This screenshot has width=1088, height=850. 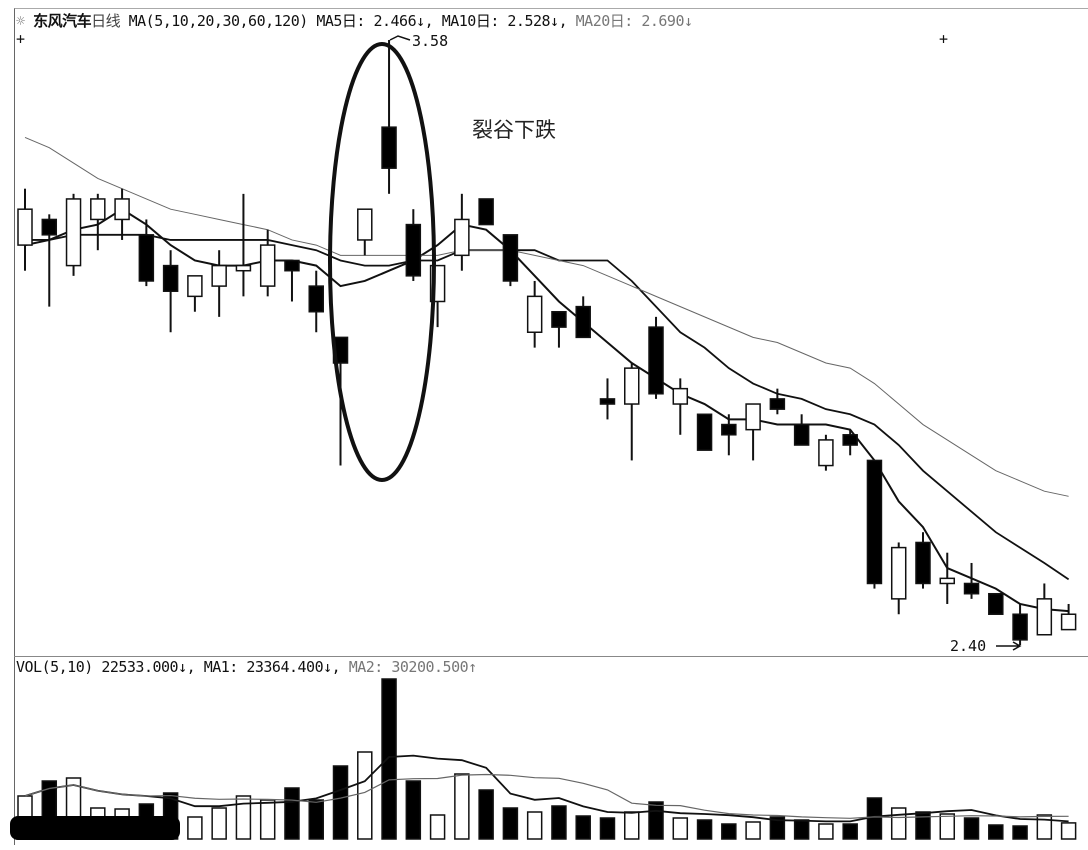 What do you see at coordinates (403, 21) in the screenshot?
I see `ma5-value: 2.466↓,` at bounding box center [403, 21].